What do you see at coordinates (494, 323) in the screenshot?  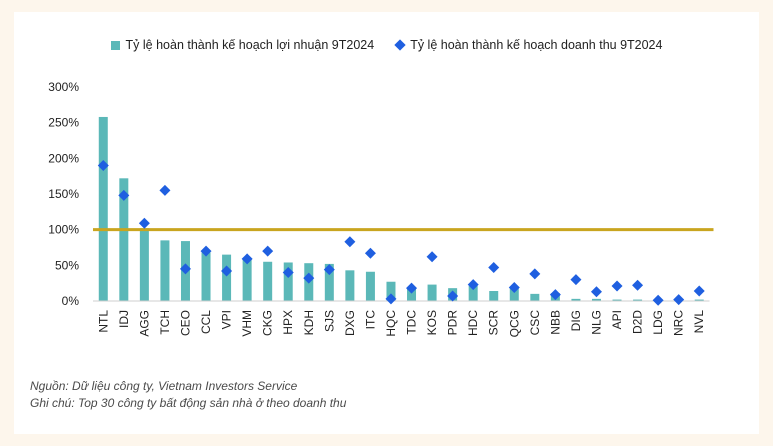 I see `x-category-label: SCR` at bounding box center [494, 323].